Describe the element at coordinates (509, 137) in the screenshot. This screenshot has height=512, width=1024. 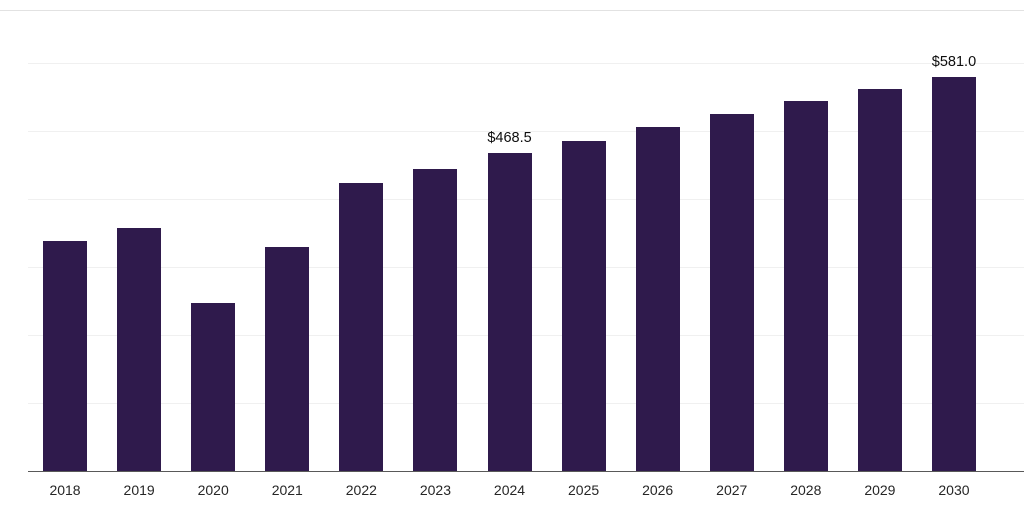
I see `data-label-2024: $468.5` at that location.